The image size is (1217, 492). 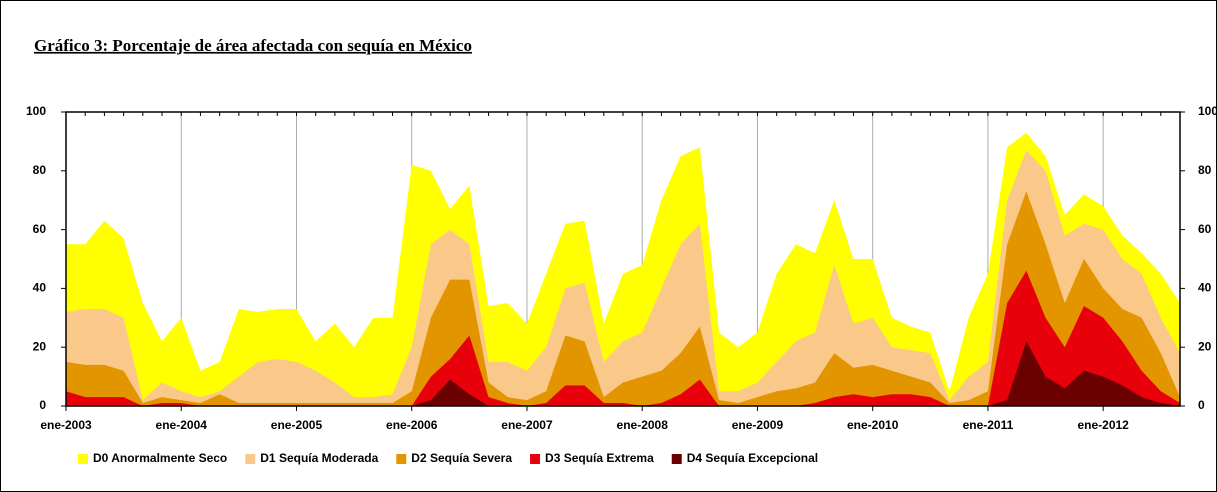 I want to click on y2-tick-label: 20, so click(x=1205, y=346).